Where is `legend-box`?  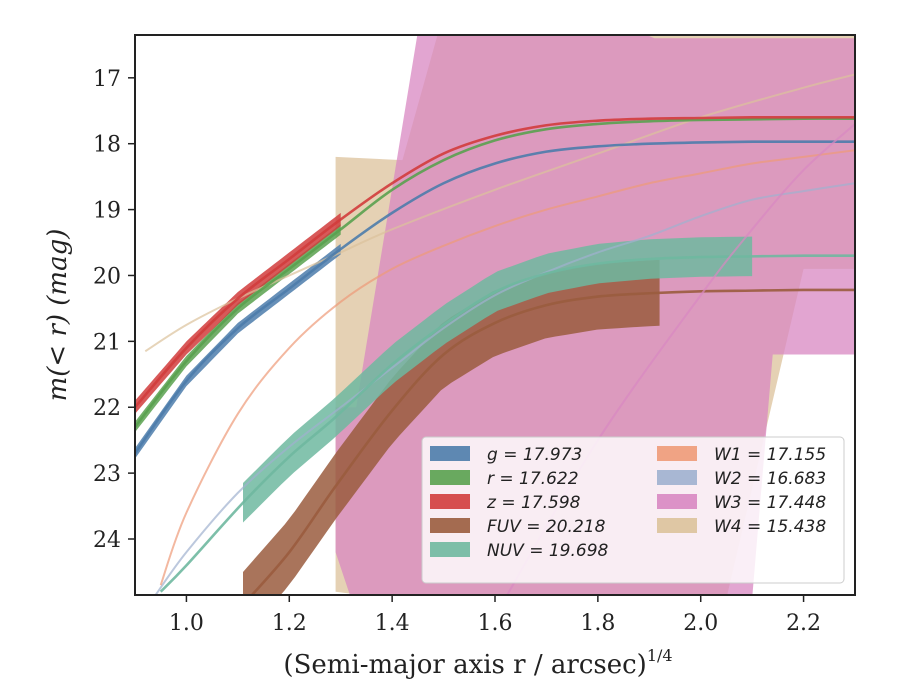
legend-box is located at coordinates (633, 510).